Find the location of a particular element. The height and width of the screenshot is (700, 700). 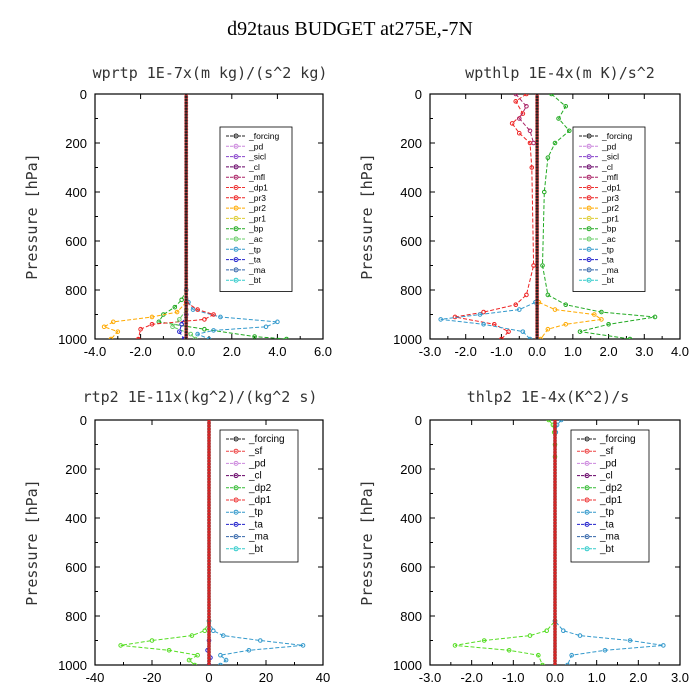

series-point-ac is located at coordinates (191, 334).